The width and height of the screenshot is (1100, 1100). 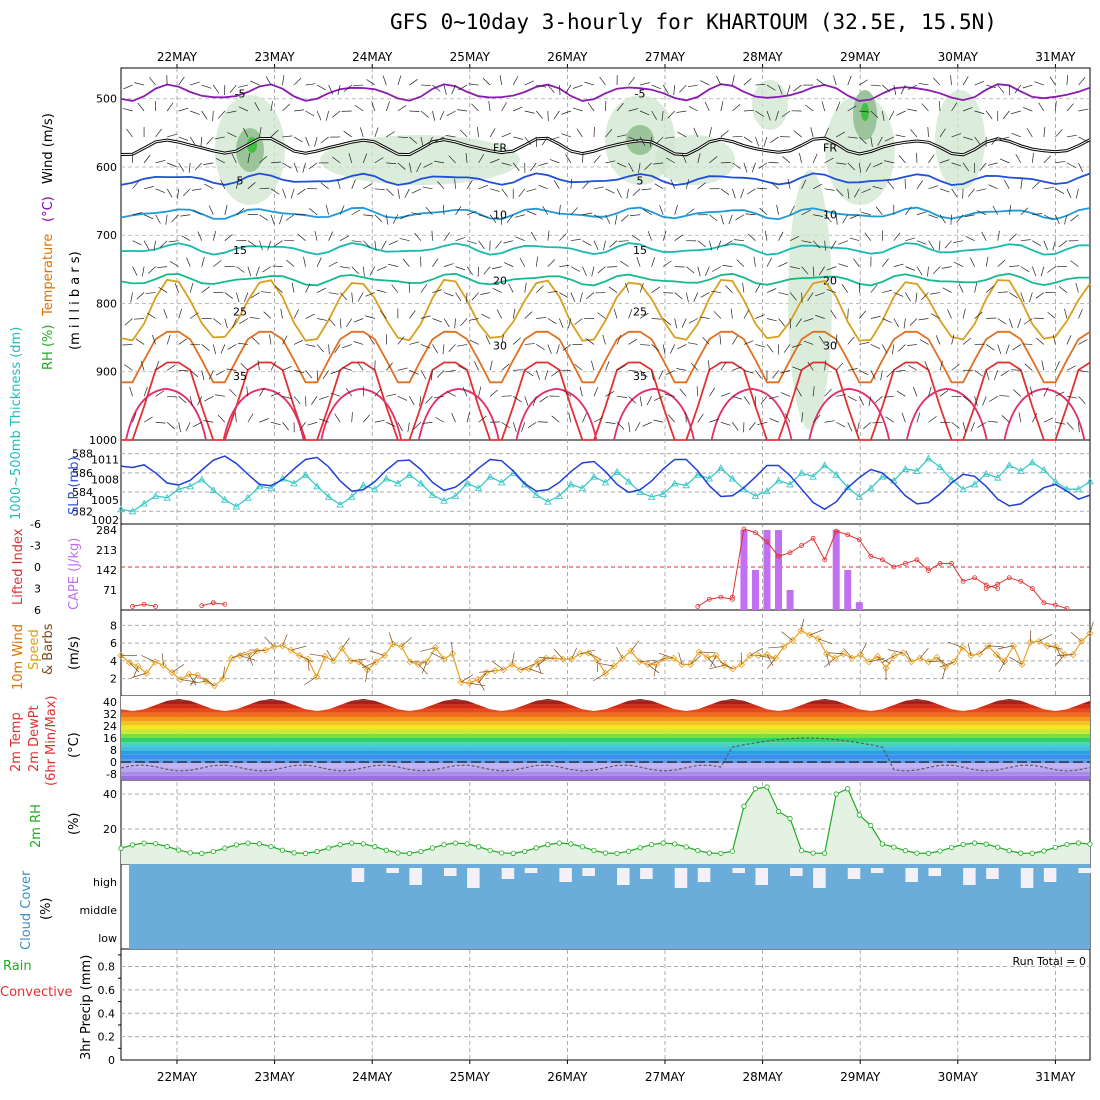 What do you see at coordinates (106, 570) in the screenshot?
I see `cape-tick-label: 142` at bounding box center [106, 570].